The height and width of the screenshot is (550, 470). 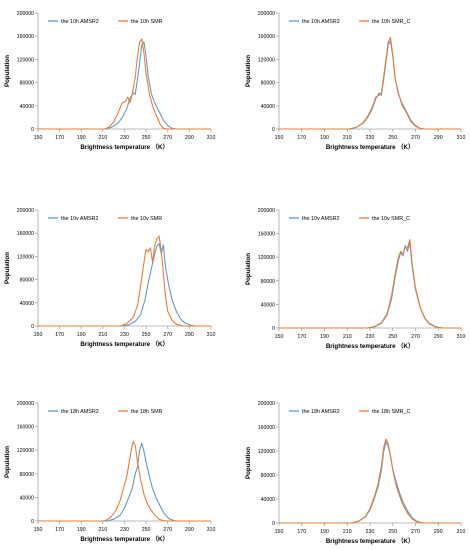 What do you see at coordinates (391, 219) in the screenshot?
I see `legend-label-2: the 10v SMR_C` at bounding box center [391, 219].